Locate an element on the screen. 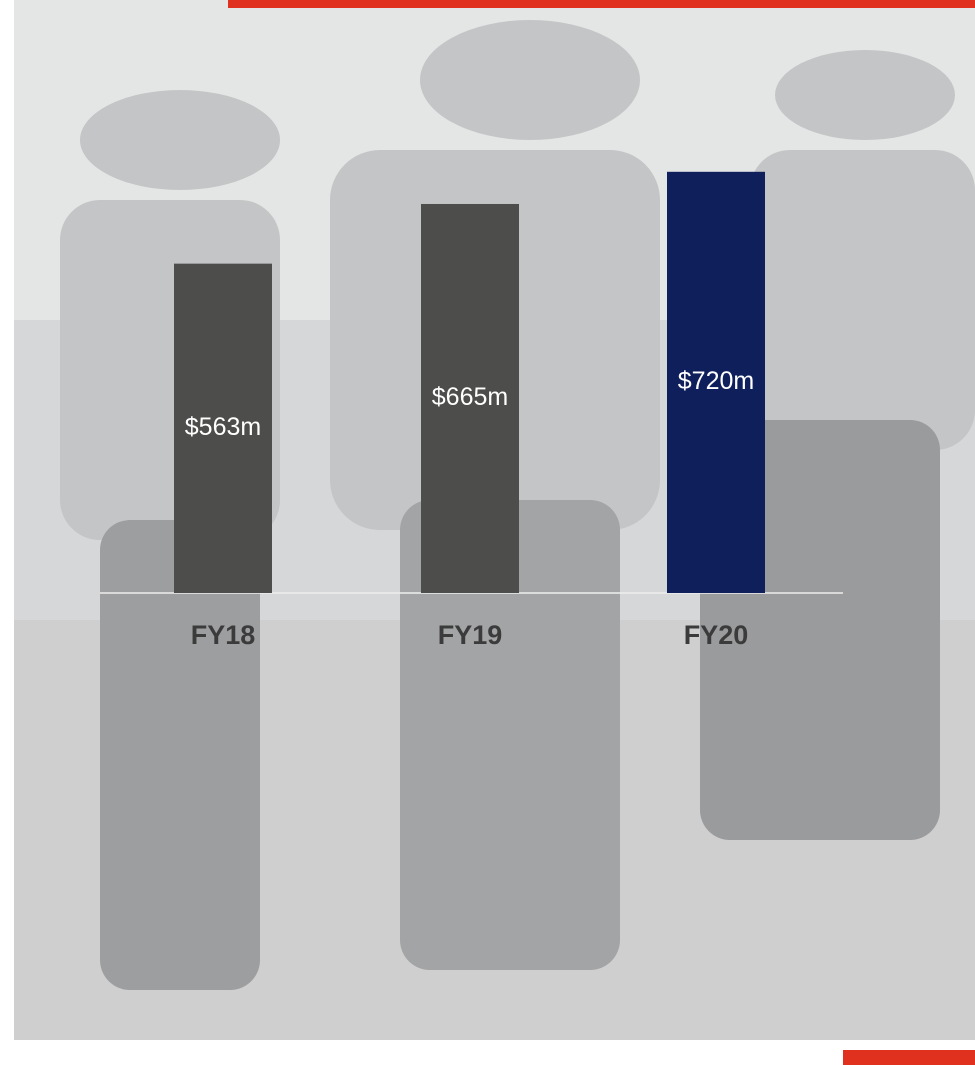 This screenshot has width=975, height=1065. bottom-accent-bar is located at coordinates (909, 1057).